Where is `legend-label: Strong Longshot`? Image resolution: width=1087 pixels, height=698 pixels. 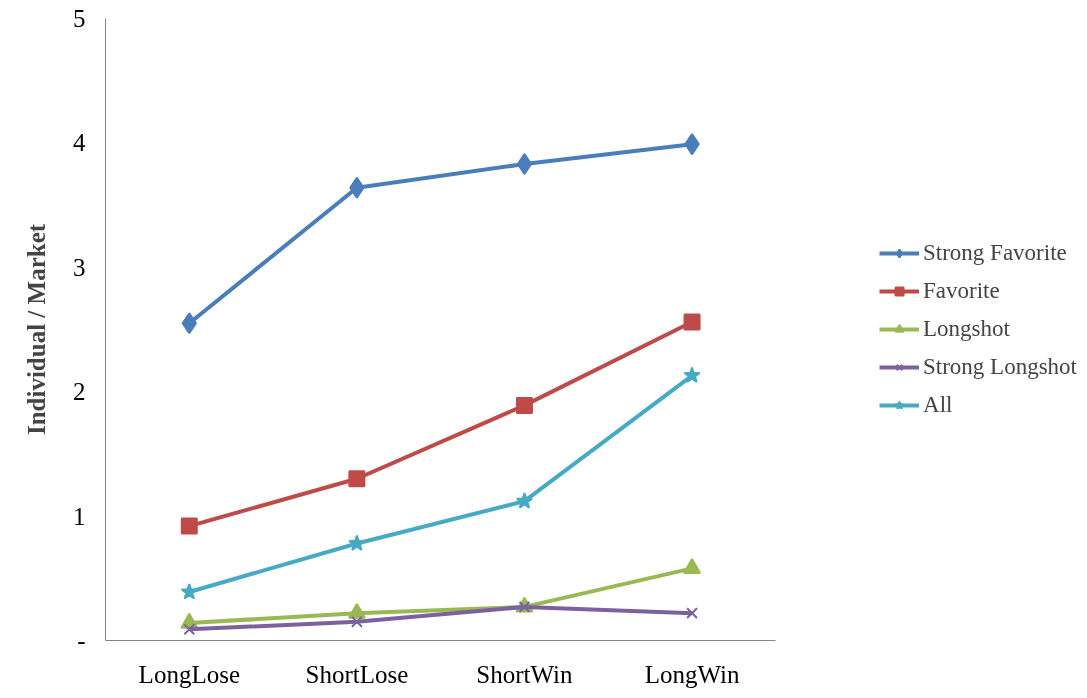 legend-label: Strong Longshot is located at coordinates (1000, 367).